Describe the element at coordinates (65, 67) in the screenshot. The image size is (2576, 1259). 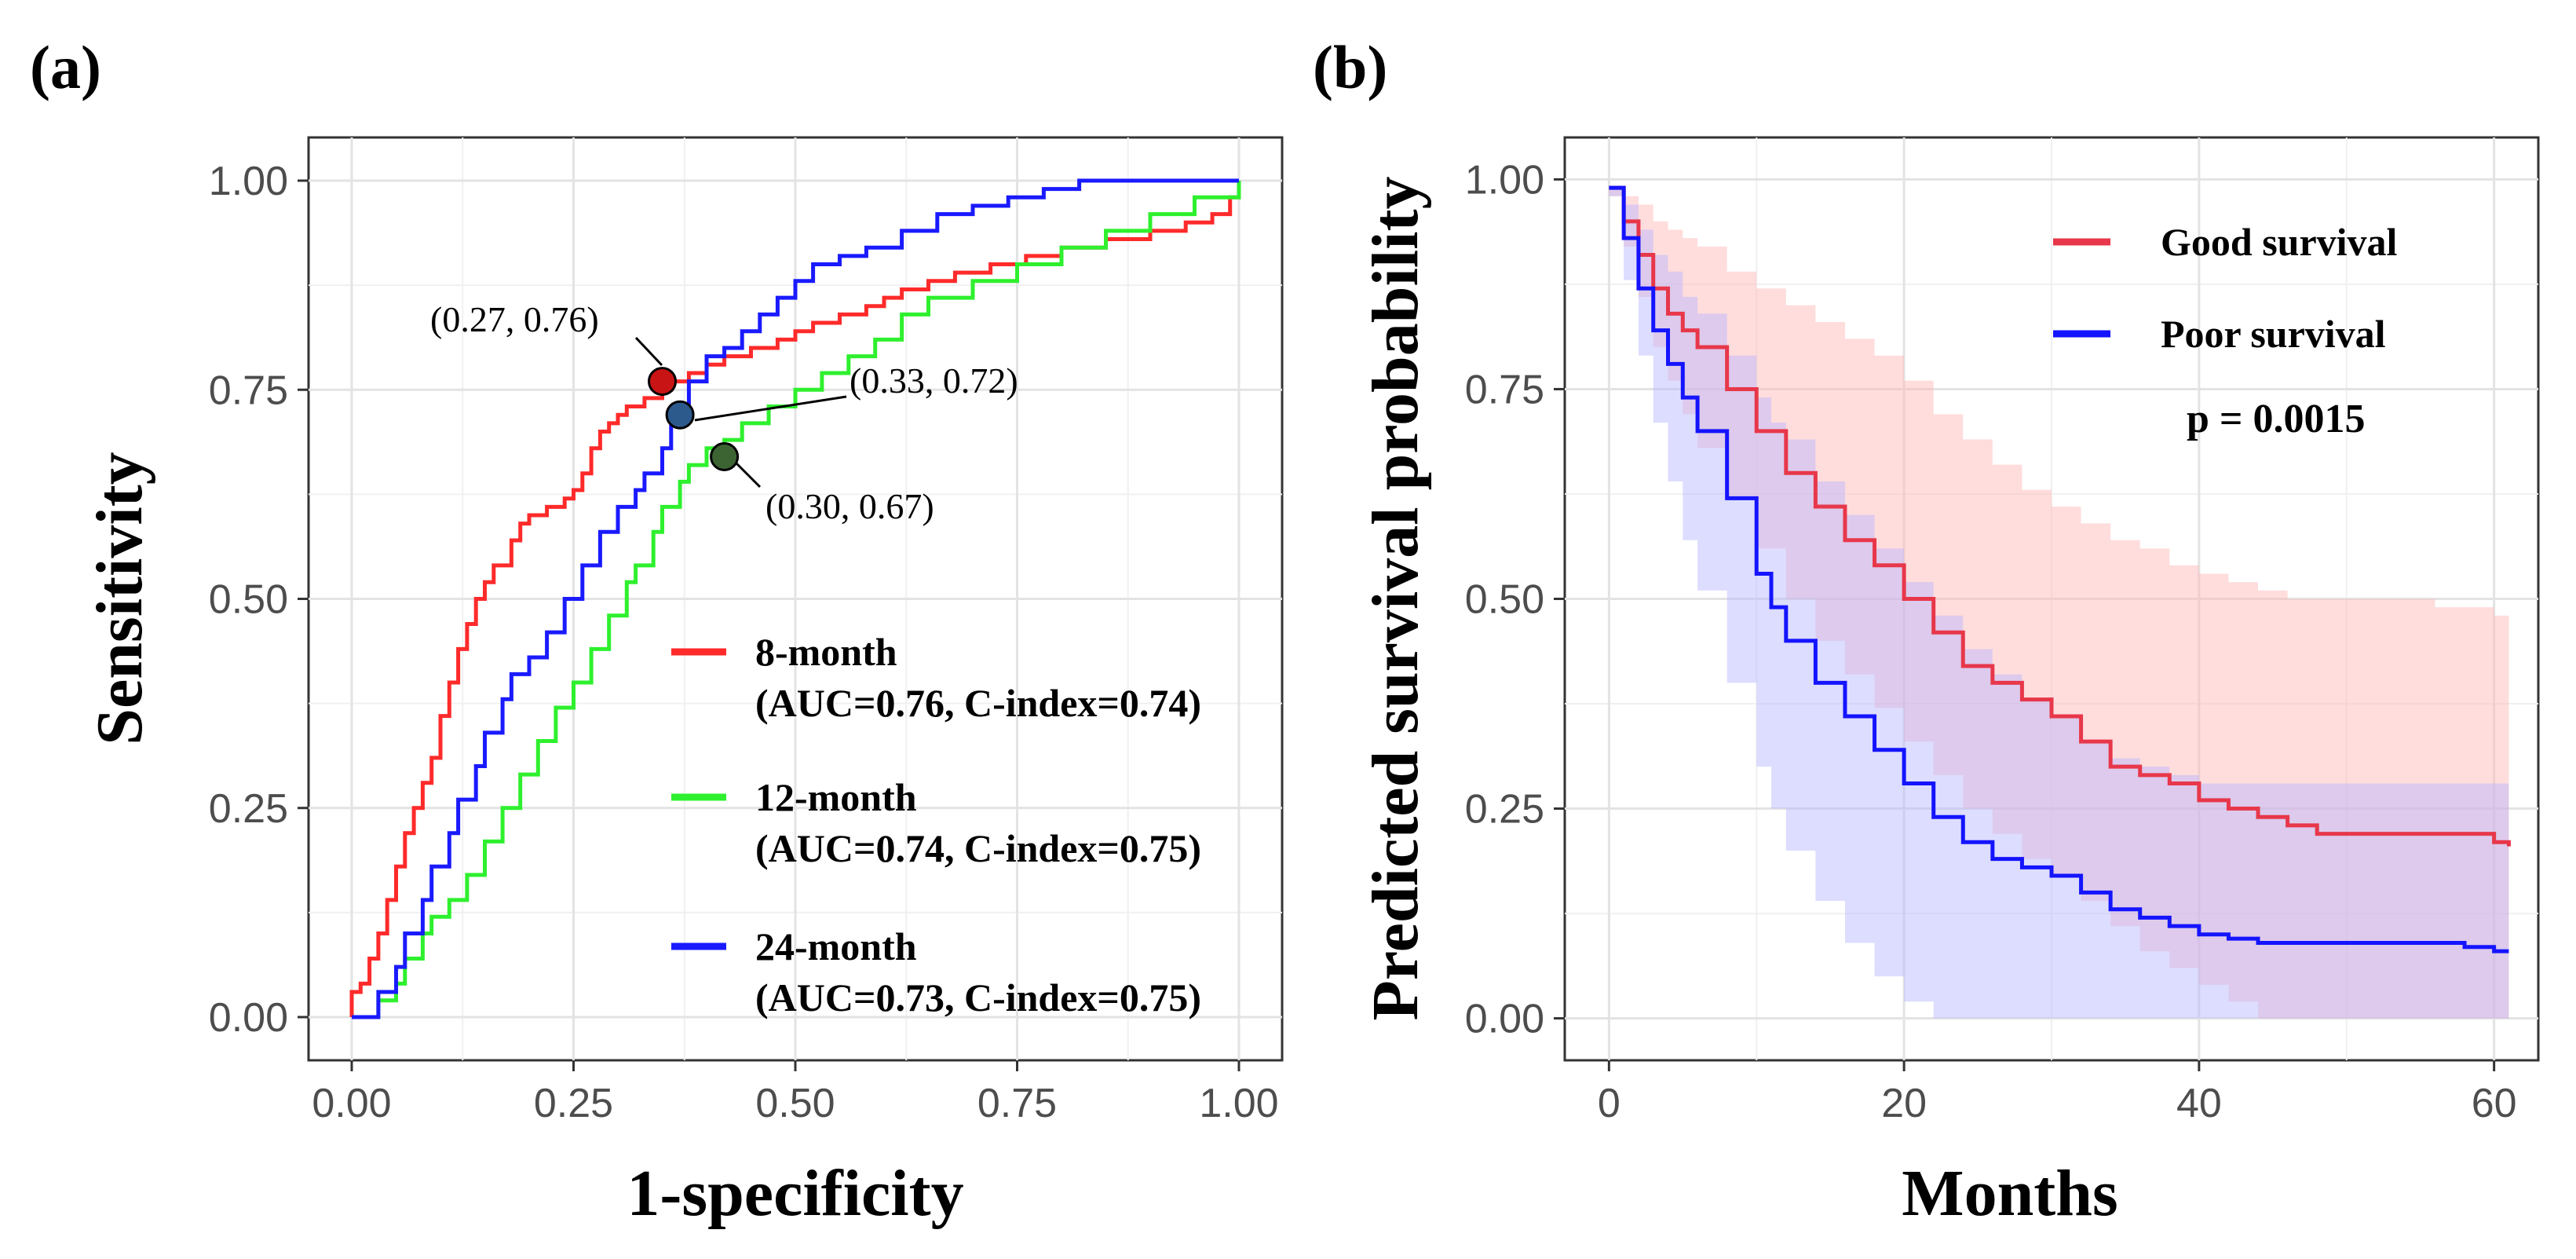
I see `panel-a-label: (a)` at that location.